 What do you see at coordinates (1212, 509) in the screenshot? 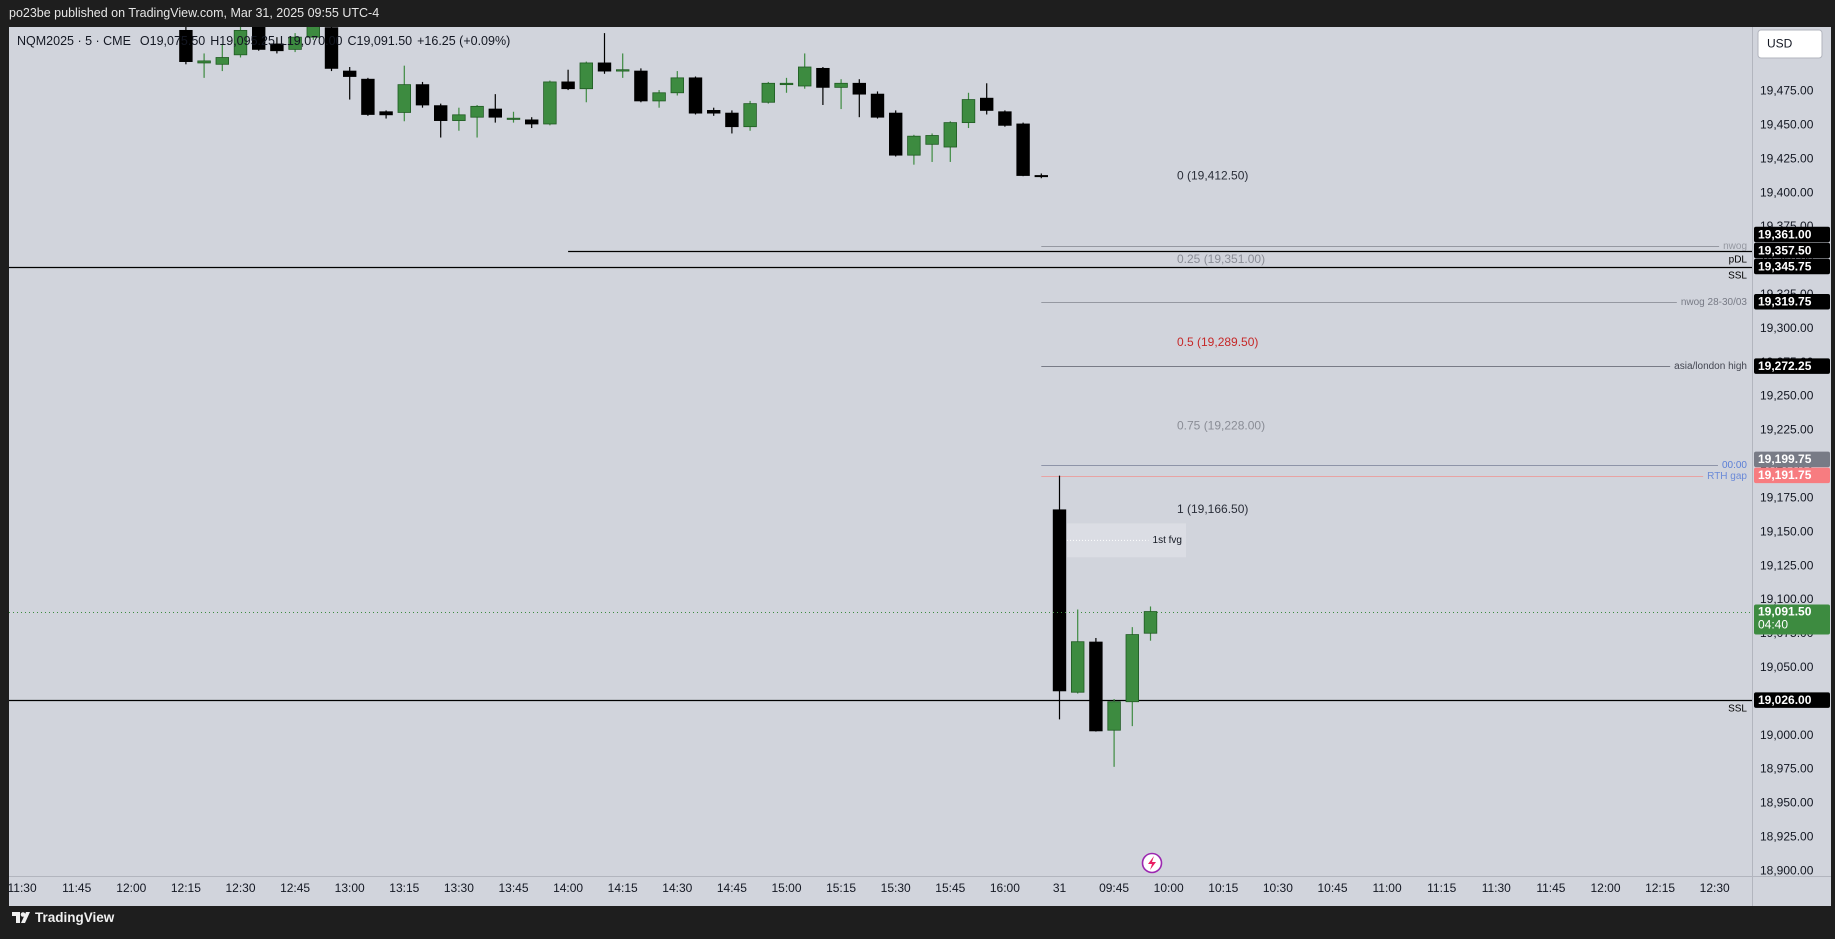
I see `fib-label: 1 (19,166.50)` at bounding box center [1212, 509].